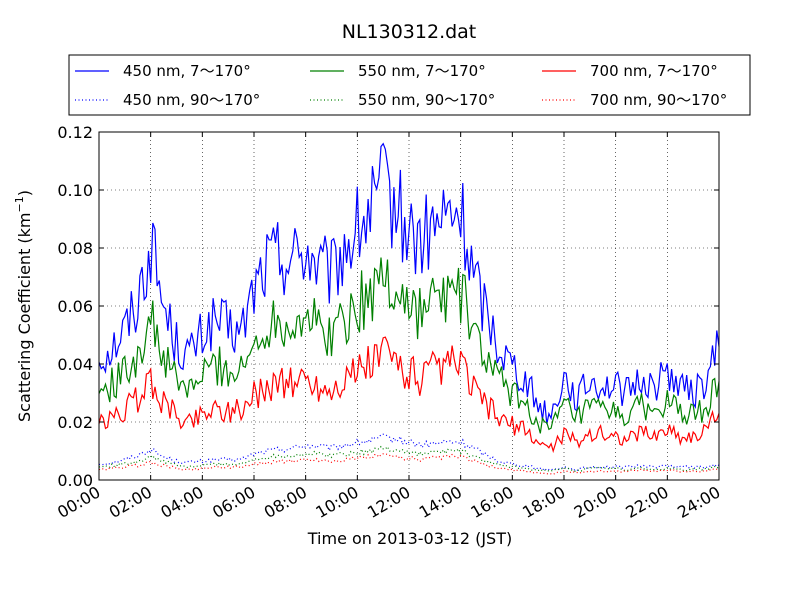 This screenshot has height=600, width=800. Describe the element at coordinates (75, 480) in the screenshot. I see `y-tick-label: 0.00` at that location.